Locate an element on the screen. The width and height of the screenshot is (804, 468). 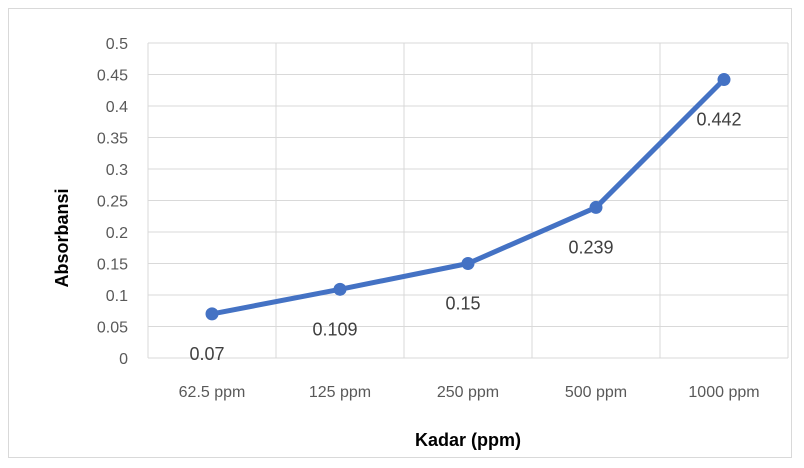
x-axis-title: Kadar (ppm) is located at coordinates (468, 440).